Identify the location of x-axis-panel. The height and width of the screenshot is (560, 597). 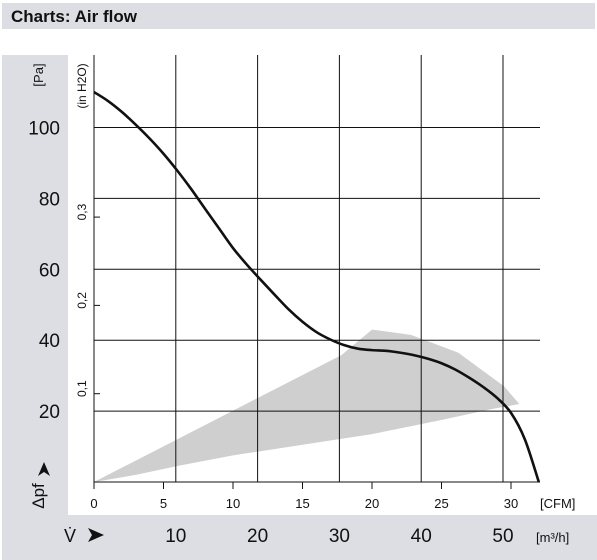
(332, 537).